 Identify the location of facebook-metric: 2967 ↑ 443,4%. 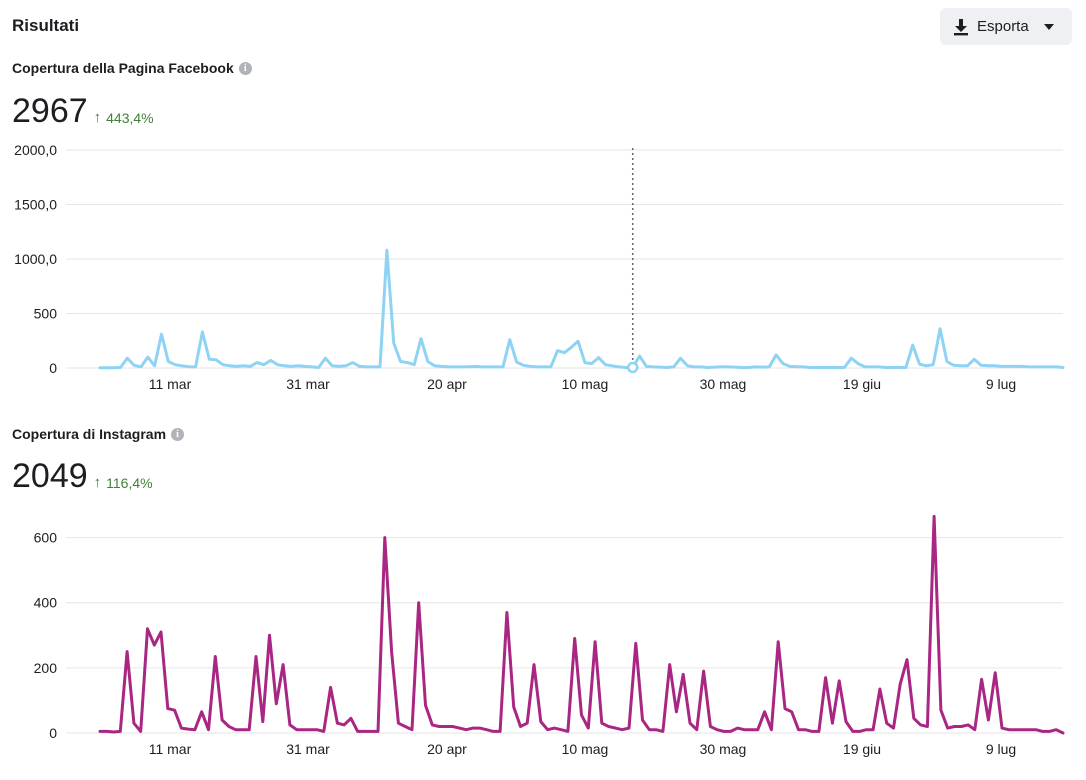
(83, 111).